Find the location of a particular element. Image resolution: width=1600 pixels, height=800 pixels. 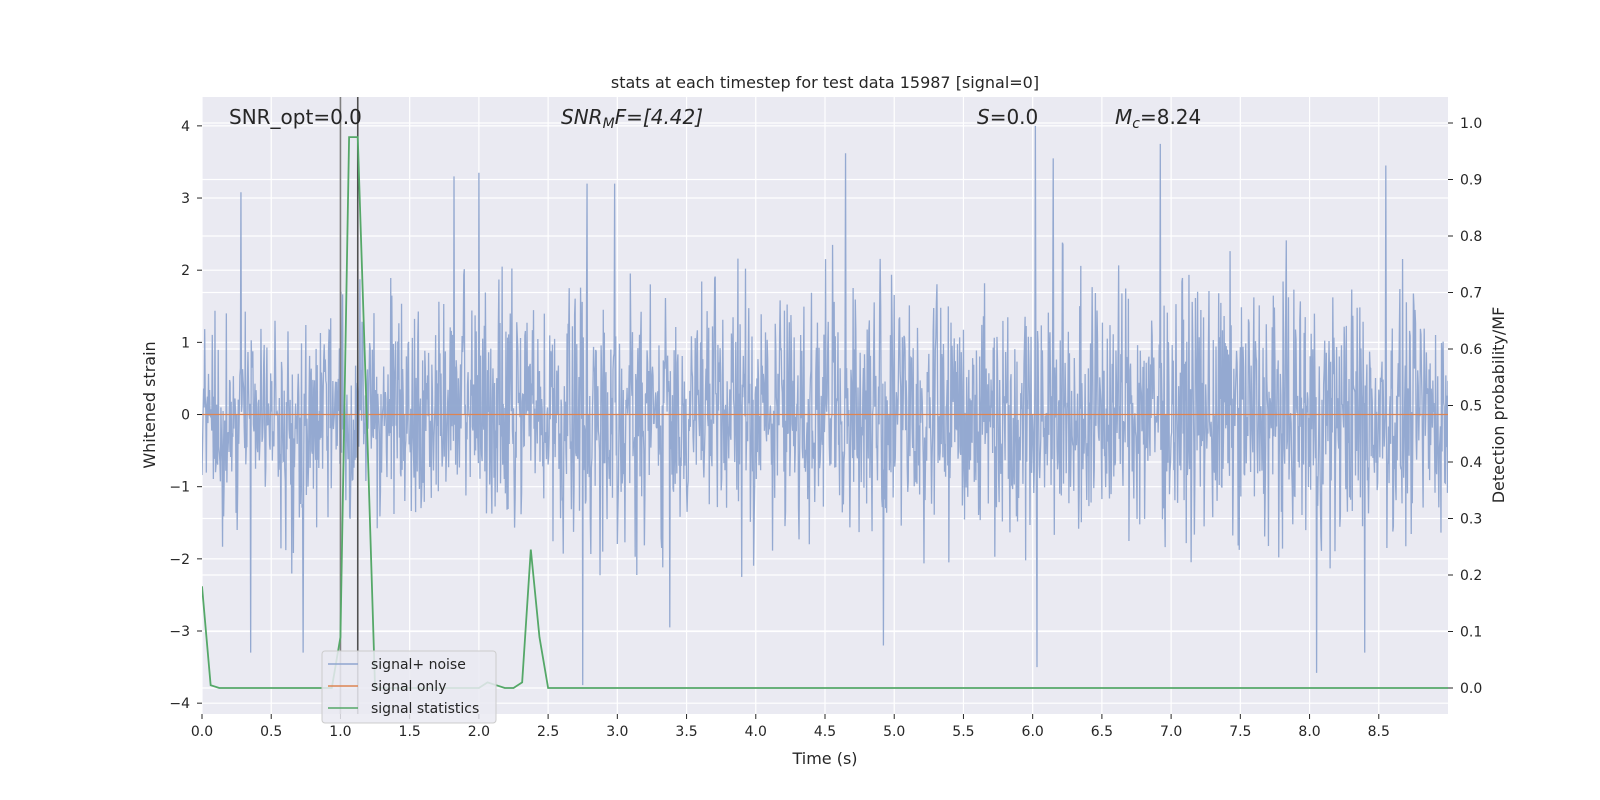

y2-axis-ticks: 0.0 0.1 0.2 0.3 0.4 0.5 0.6 0.7 0.8 0.9 1.0 is located at coordinates (1465, 406).